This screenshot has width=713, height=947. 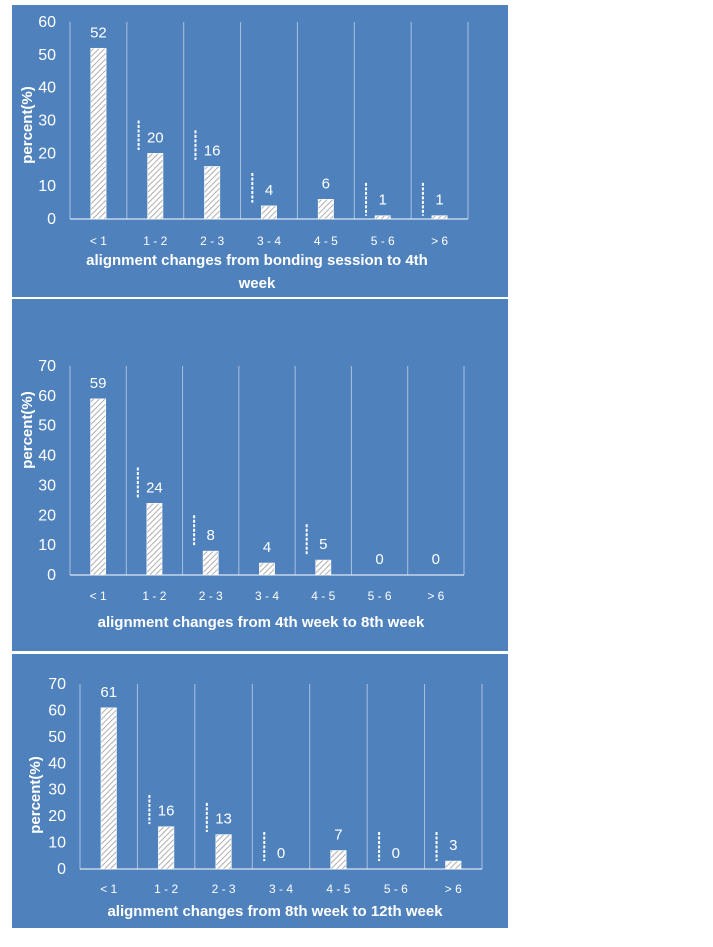 I want to click on data-label: 7, so click(x=338, y=835).